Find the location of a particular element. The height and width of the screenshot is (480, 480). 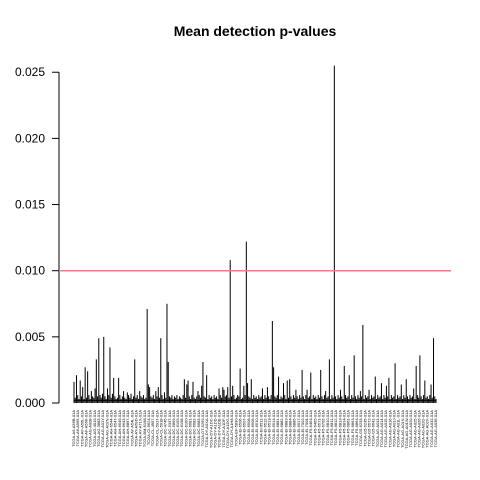

x-tick-label: TCGA-AG-A01W-01A is located at coordinates (406, 429).